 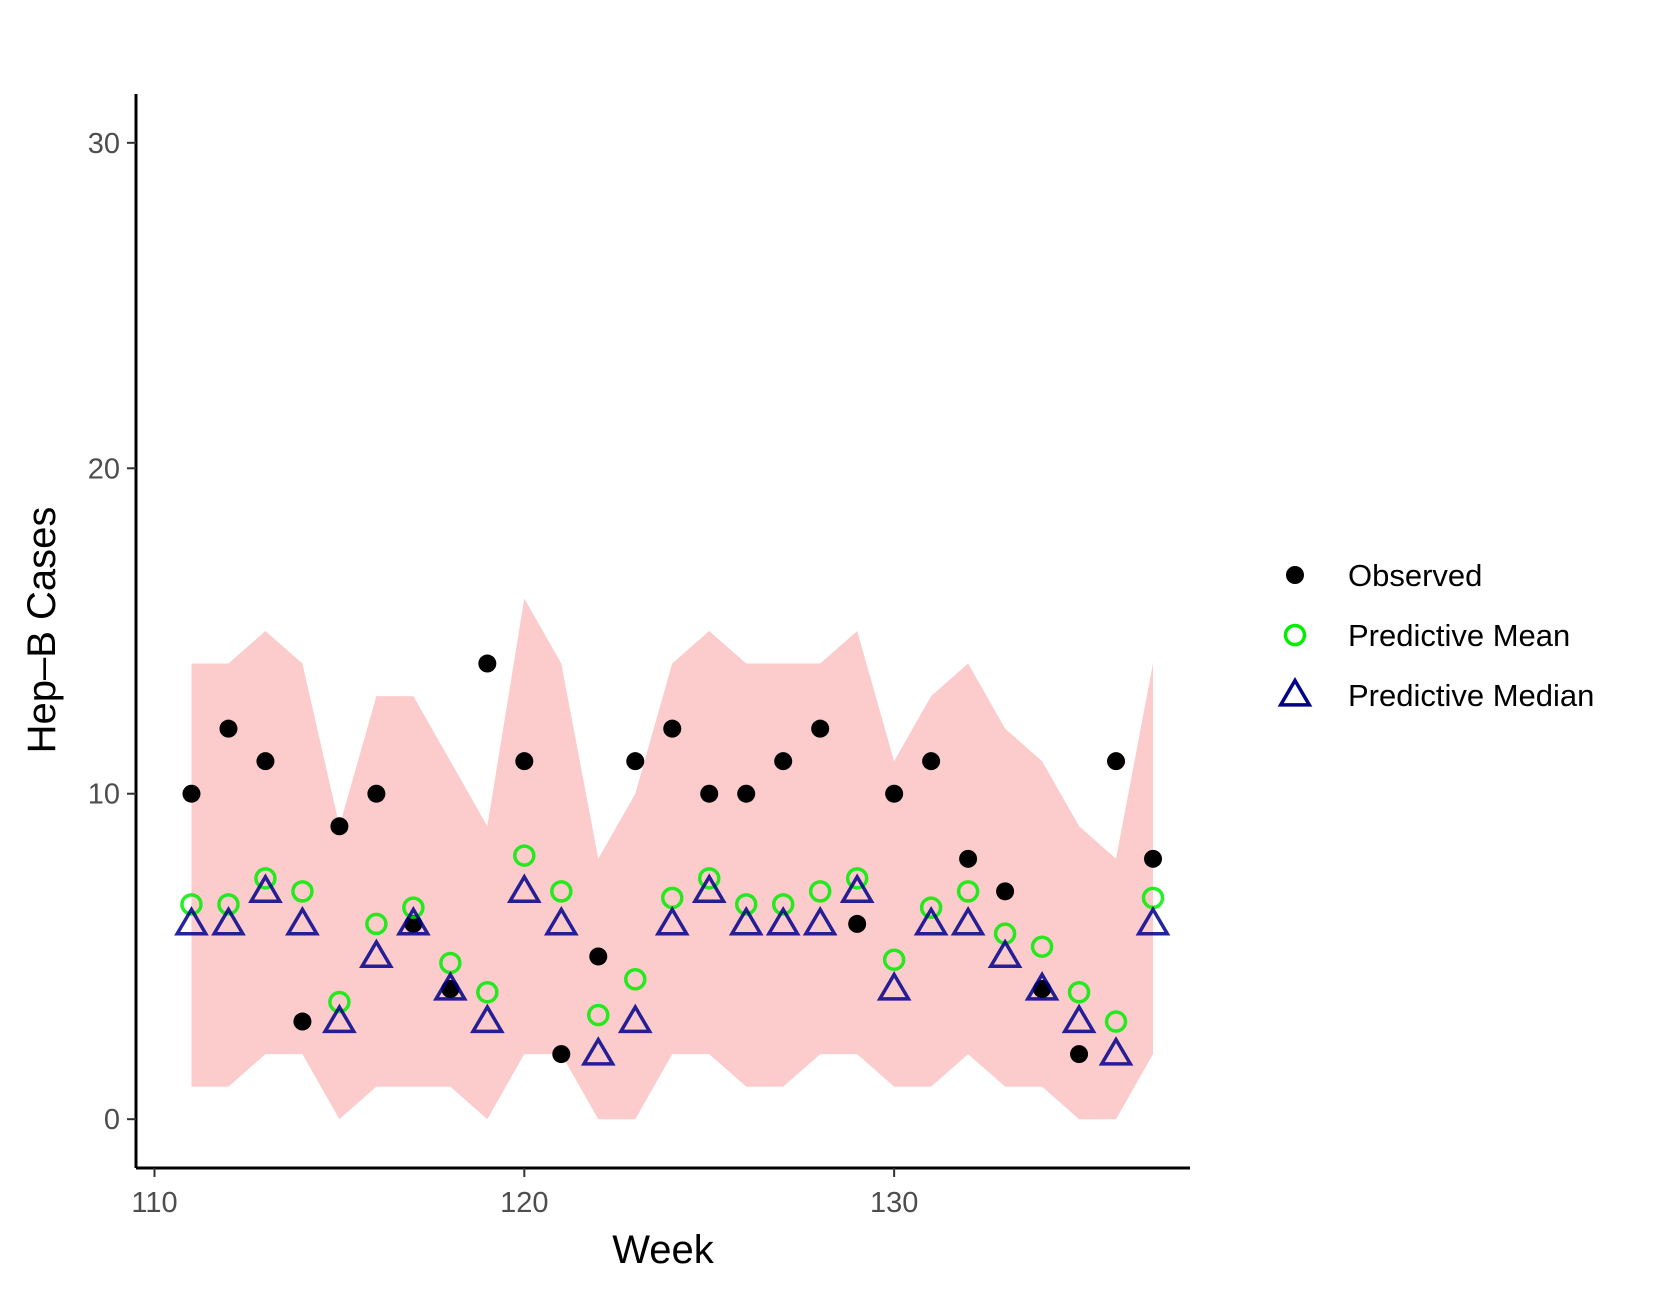 I want to click on x-ticks: 110 120 130, so click(x=524, y=1193).